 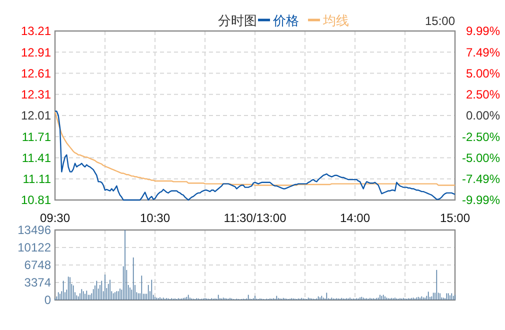 What do you see at coordinates (481, 179) in the screenshot?
I see `y2-tick-label: -7.49%` at bounding box center [481, 179].